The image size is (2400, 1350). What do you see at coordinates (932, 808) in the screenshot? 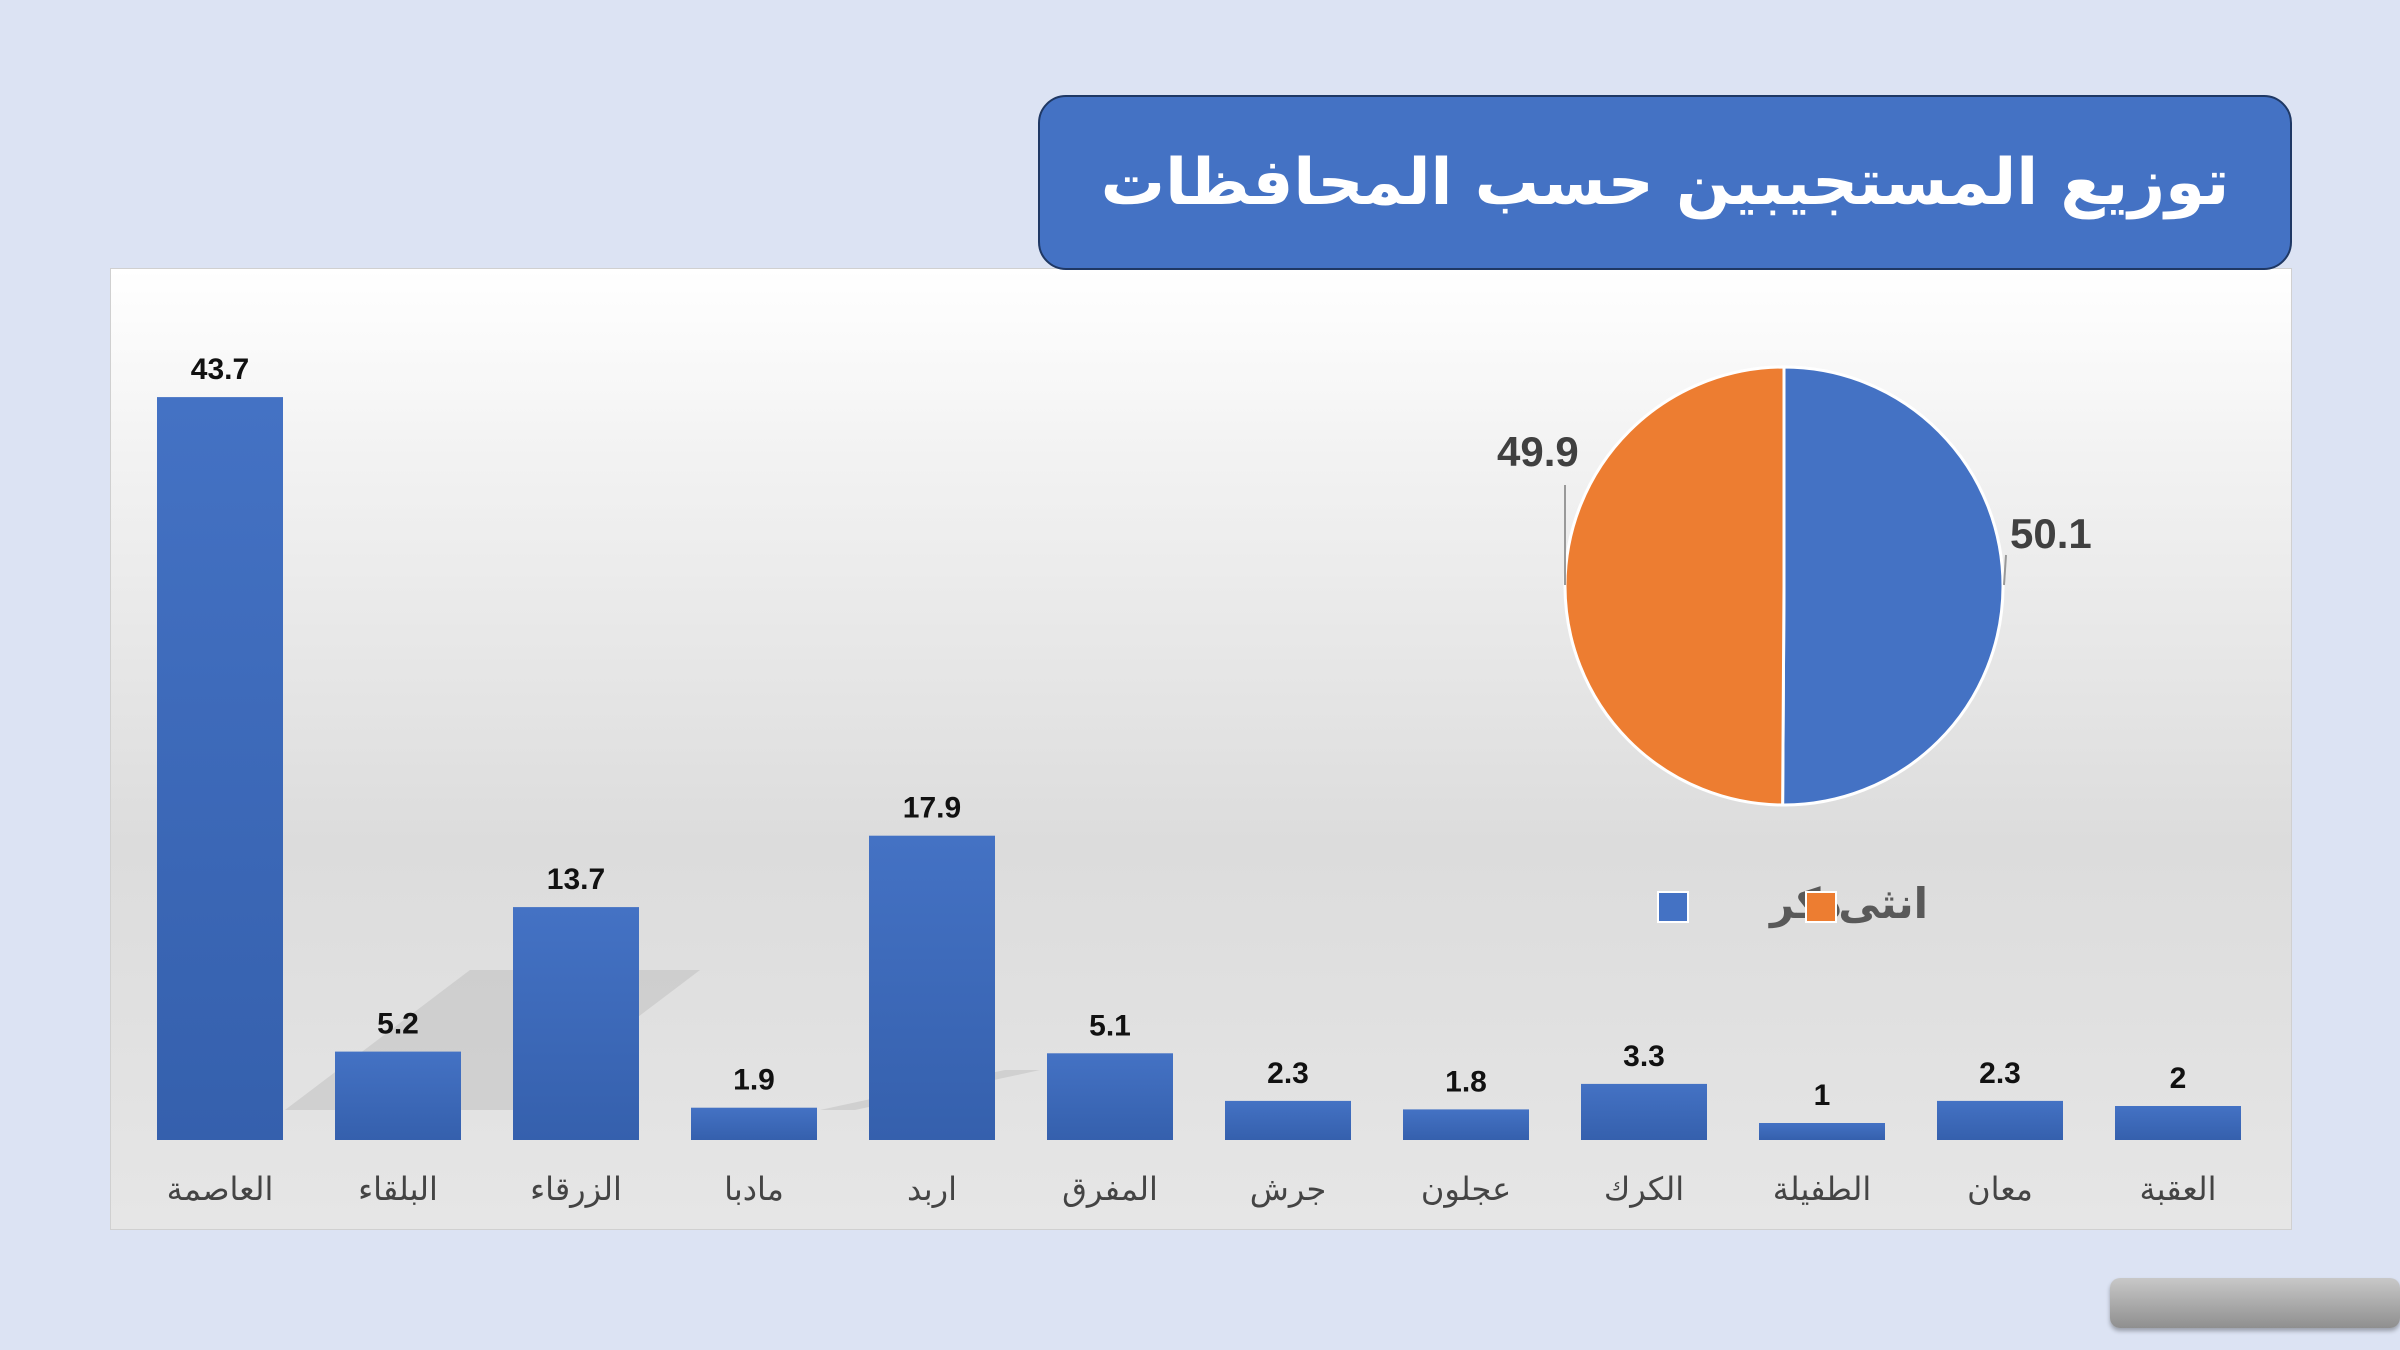
I see `bar-value-label: 17.9` at bounding box center [932, 808].